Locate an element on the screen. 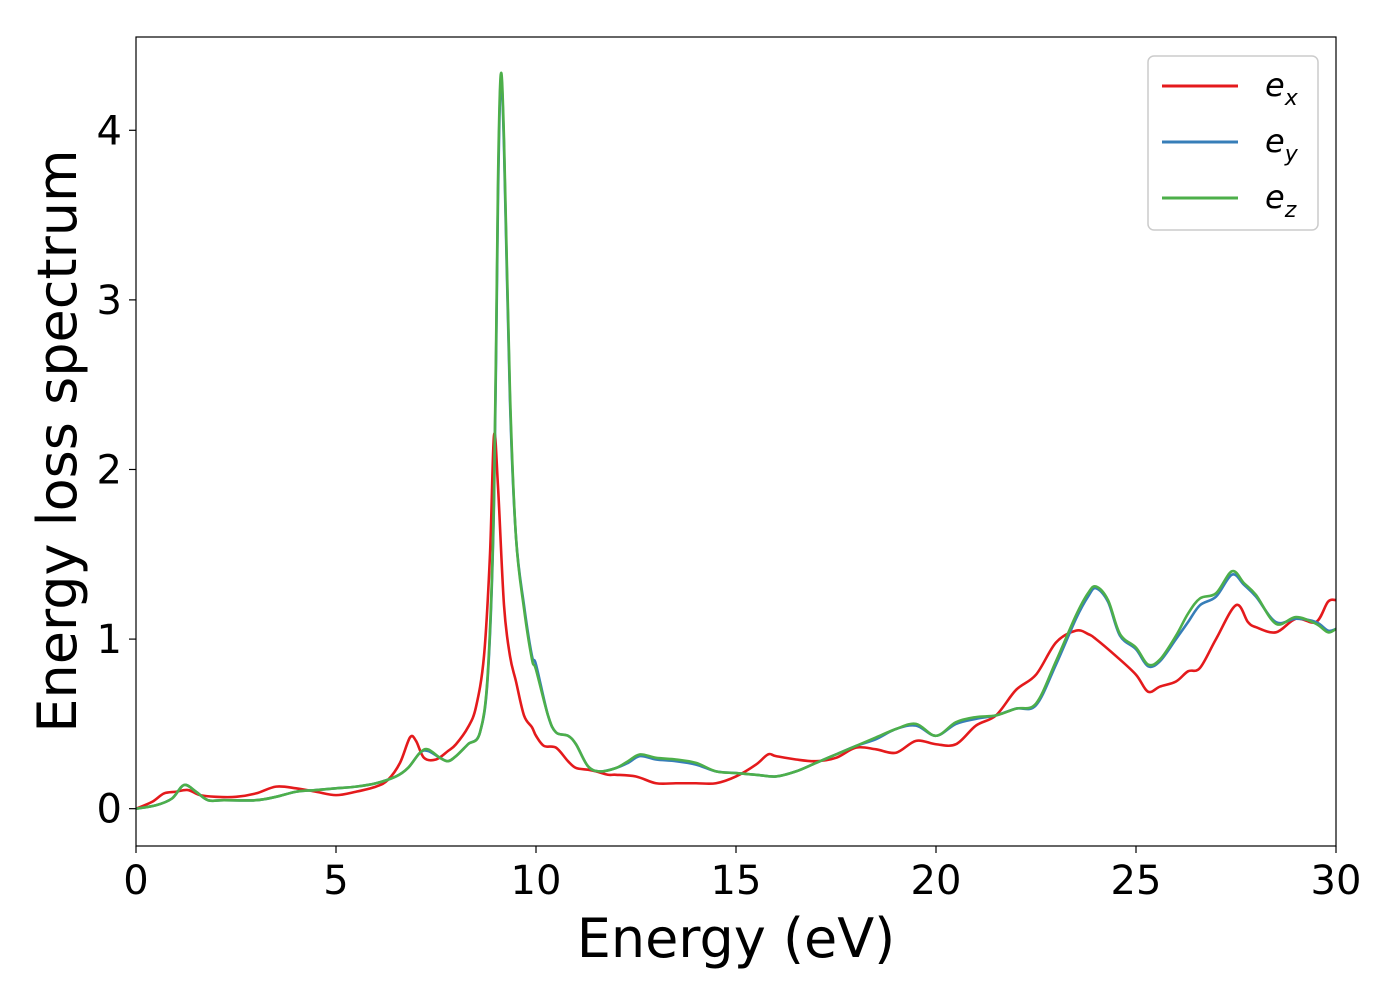 This screenshot has height=1000, width=1400. y-axis-ticks: 0 1 2 3 4 is located at coordinates (116, 470).